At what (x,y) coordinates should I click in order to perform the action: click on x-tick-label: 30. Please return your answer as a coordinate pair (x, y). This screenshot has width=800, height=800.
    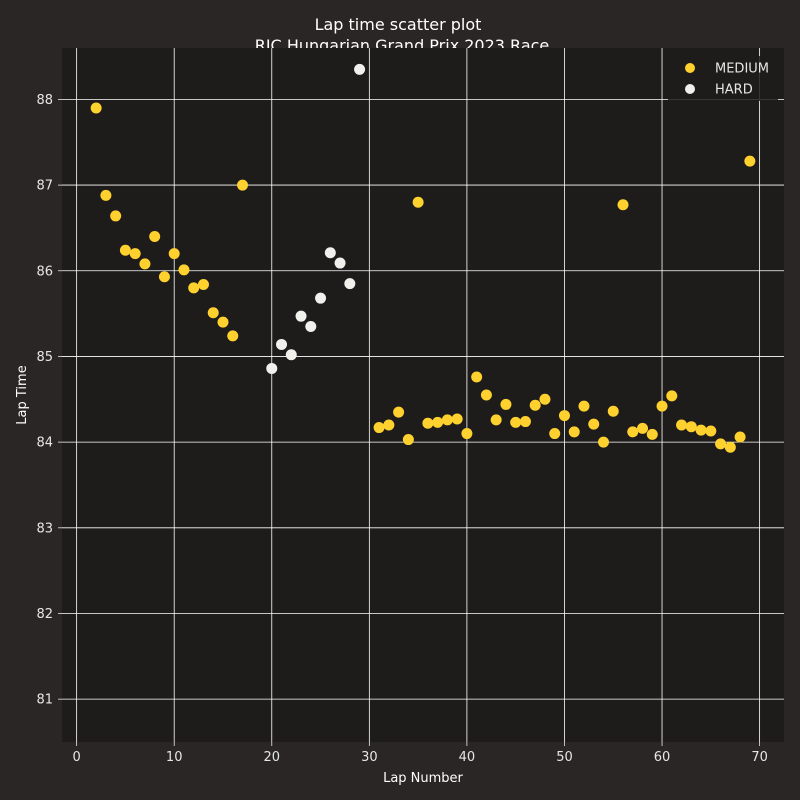
    Looking at the image, I should click on (369, 757).